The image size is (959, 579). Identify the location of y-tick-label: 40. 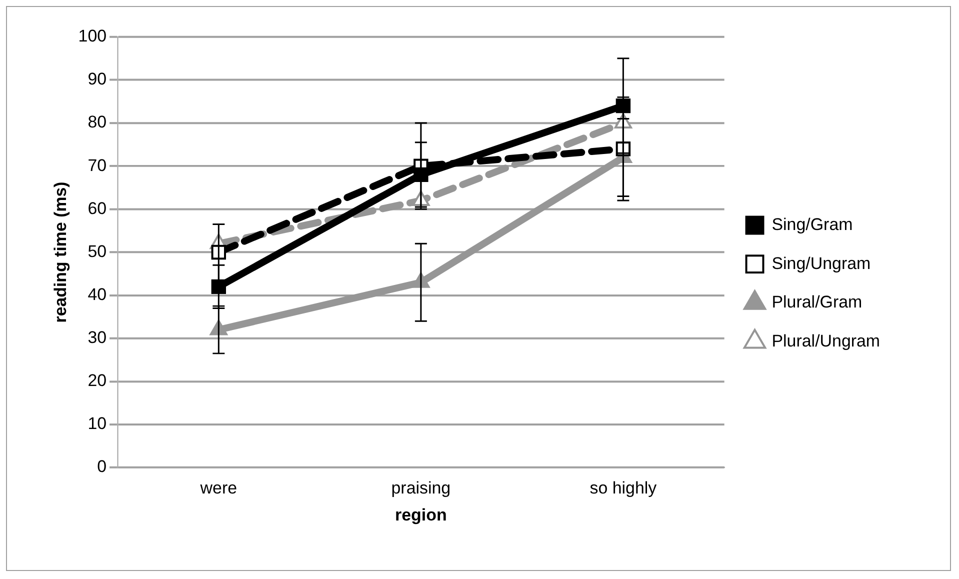
(97, 294).